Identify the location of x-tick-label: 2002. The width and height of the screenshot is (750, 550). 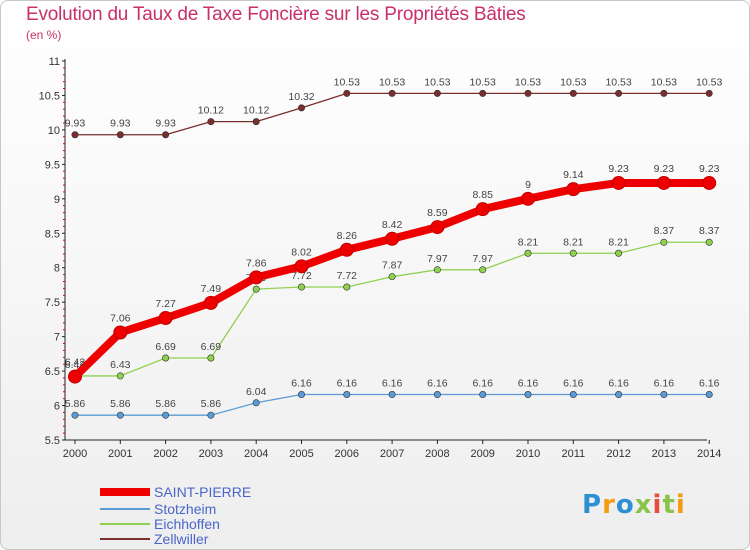
(165, 454).